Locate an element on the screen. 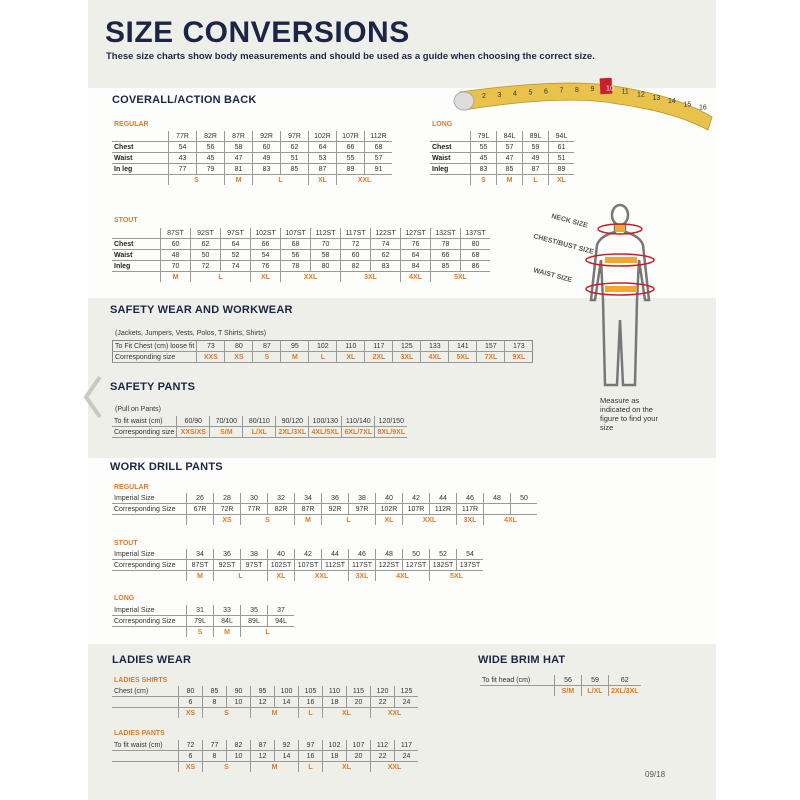 This screenshot has width=800, height=800. table-cell: 102 is located at coordinates (334, 745).